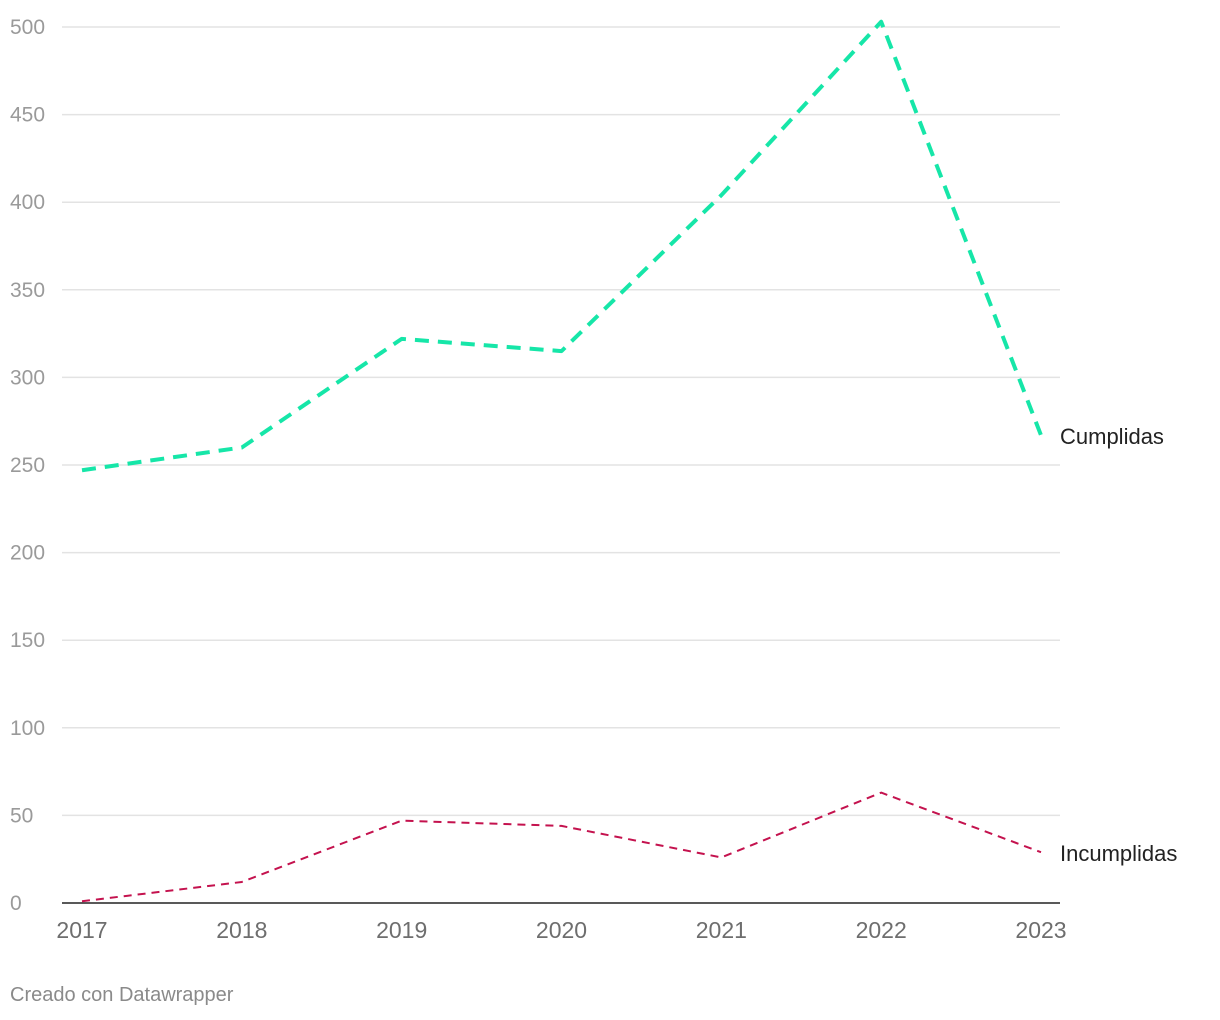 Image resolution: width=1220 pixels, height=1020 pixels. Describe the element at coordinates (21, 815) in the screenshot. I see `y-tick-label: 50` at that location.